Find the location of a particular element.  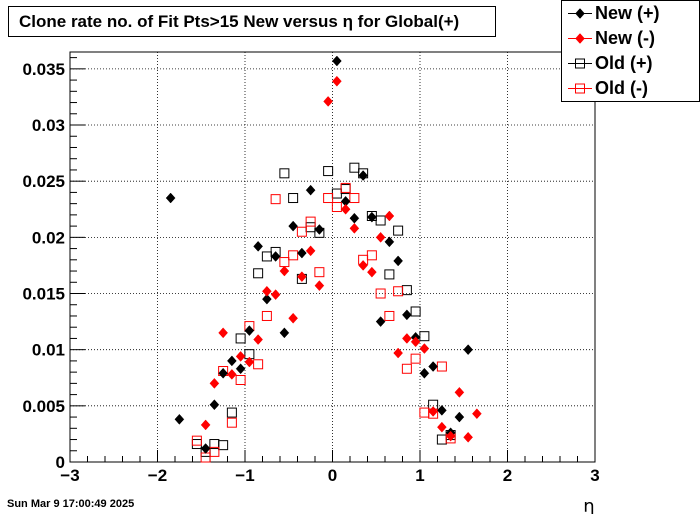

x-tick-label: −2 is located at coordinates (157, 475).